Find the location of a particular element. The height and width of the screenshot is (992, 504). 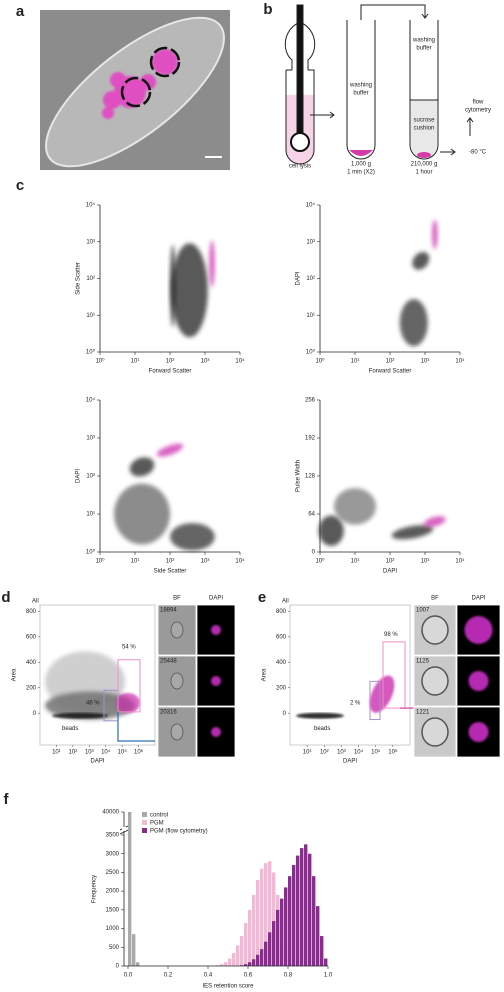

step-label: 1 hour is located at coordinates (423, 173).